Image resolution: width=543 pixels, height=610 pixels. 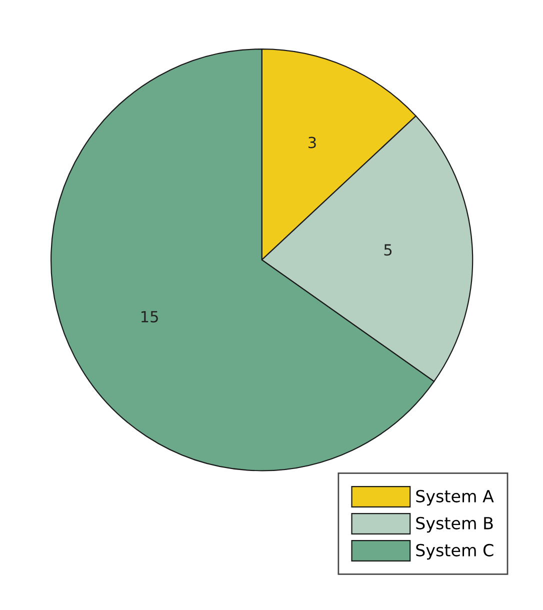 I want to click on data-label: 5, so click(x=388, y=250).